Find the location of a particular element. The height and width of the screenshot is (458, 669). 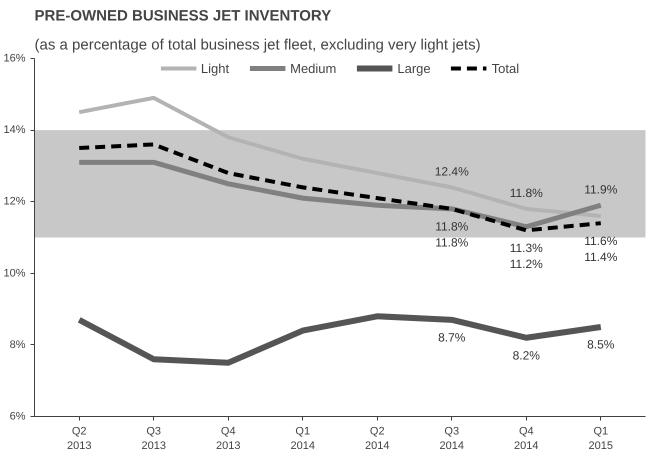

x-tick-label: Q4 2013 is located at coordinates (228, 439).